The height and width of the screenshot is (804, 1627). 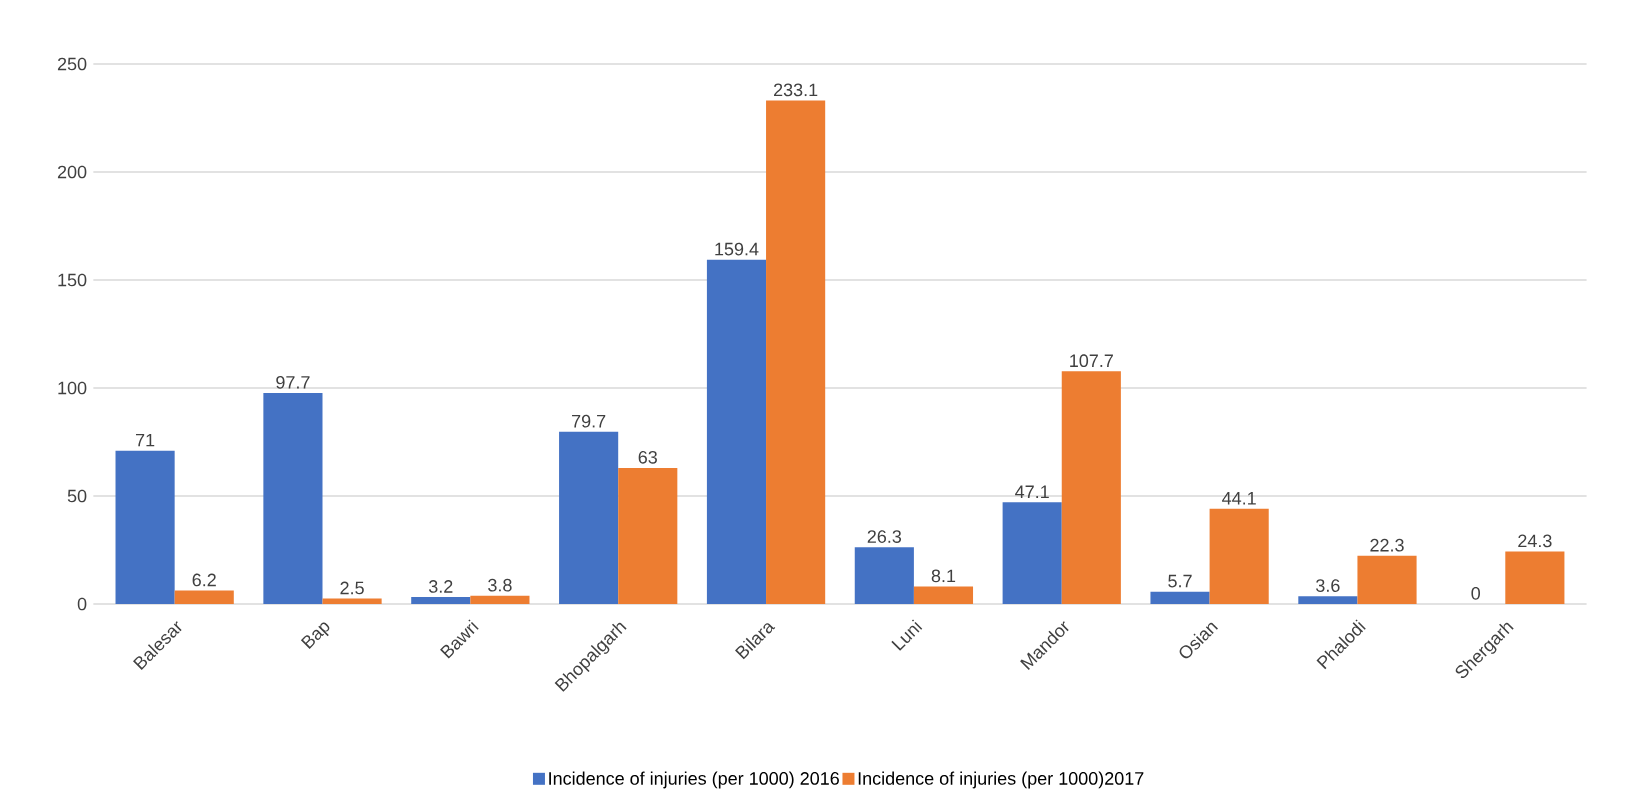 I want to click on data-label: 63, so click(x=647, y=457).